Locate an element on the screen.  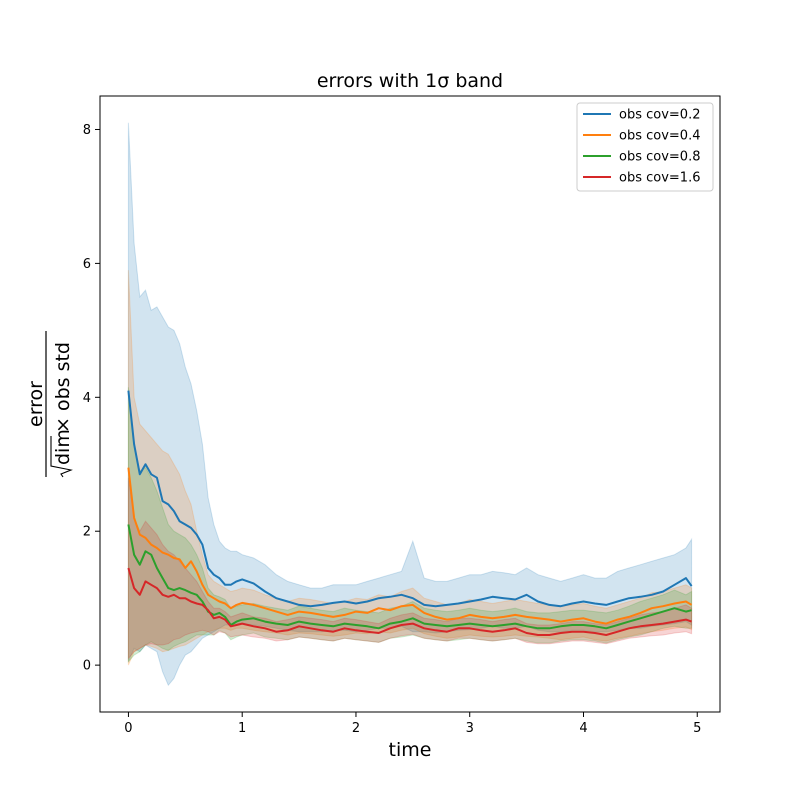
y-tick-label: 8 is located at coordinates (87, 130).